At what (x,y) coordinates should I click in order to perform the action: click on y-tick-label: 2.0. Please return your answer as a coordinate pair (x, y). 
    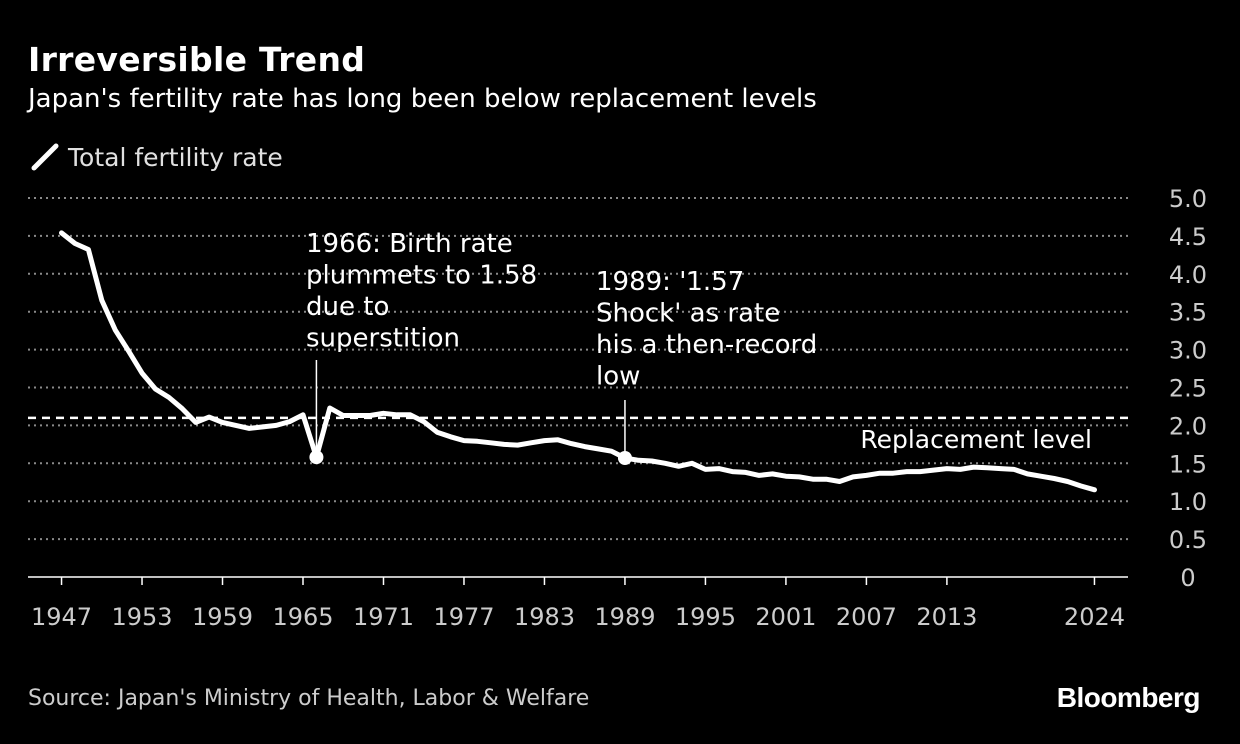
    Looking at the image, I should click on (1188, 426).